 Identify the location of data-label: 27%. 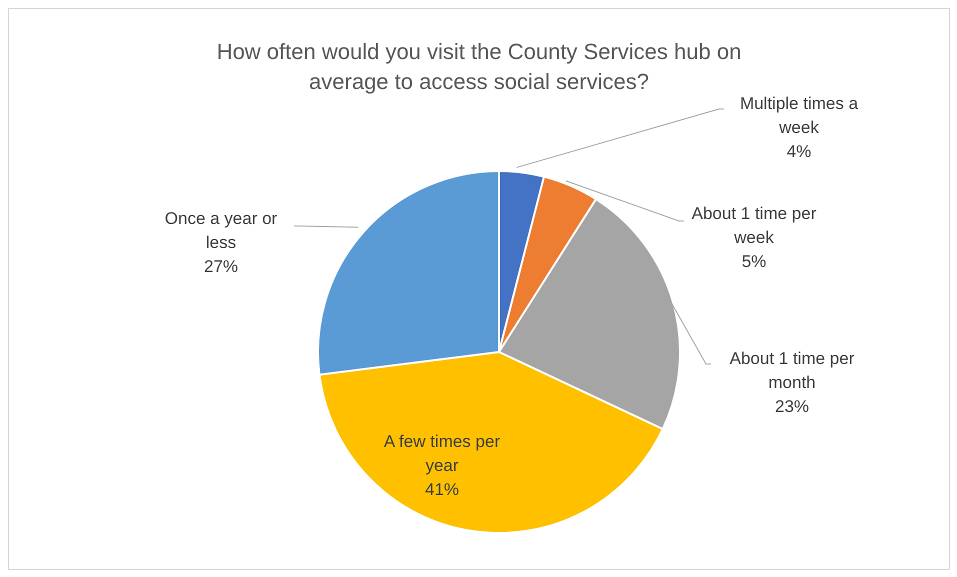
(221, 266).